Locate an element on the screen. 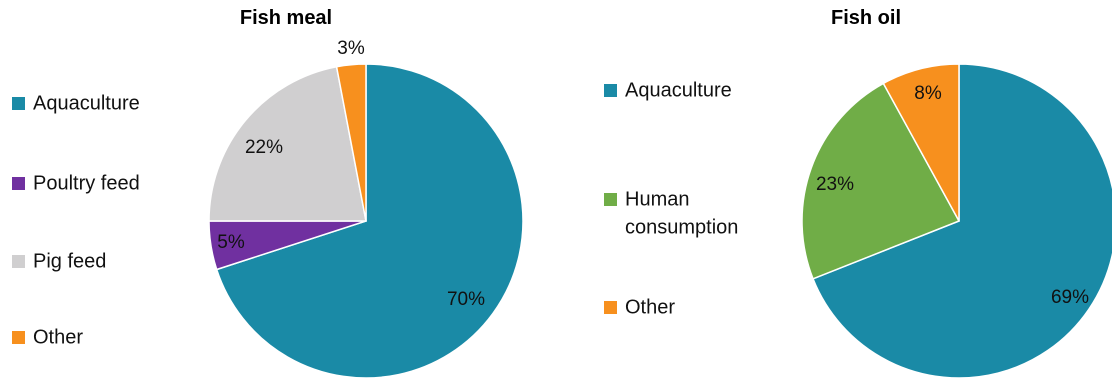 The height and width of the screenshot is (381, 1112). chart-title: Fish oil is located at coordinates (866, 18).